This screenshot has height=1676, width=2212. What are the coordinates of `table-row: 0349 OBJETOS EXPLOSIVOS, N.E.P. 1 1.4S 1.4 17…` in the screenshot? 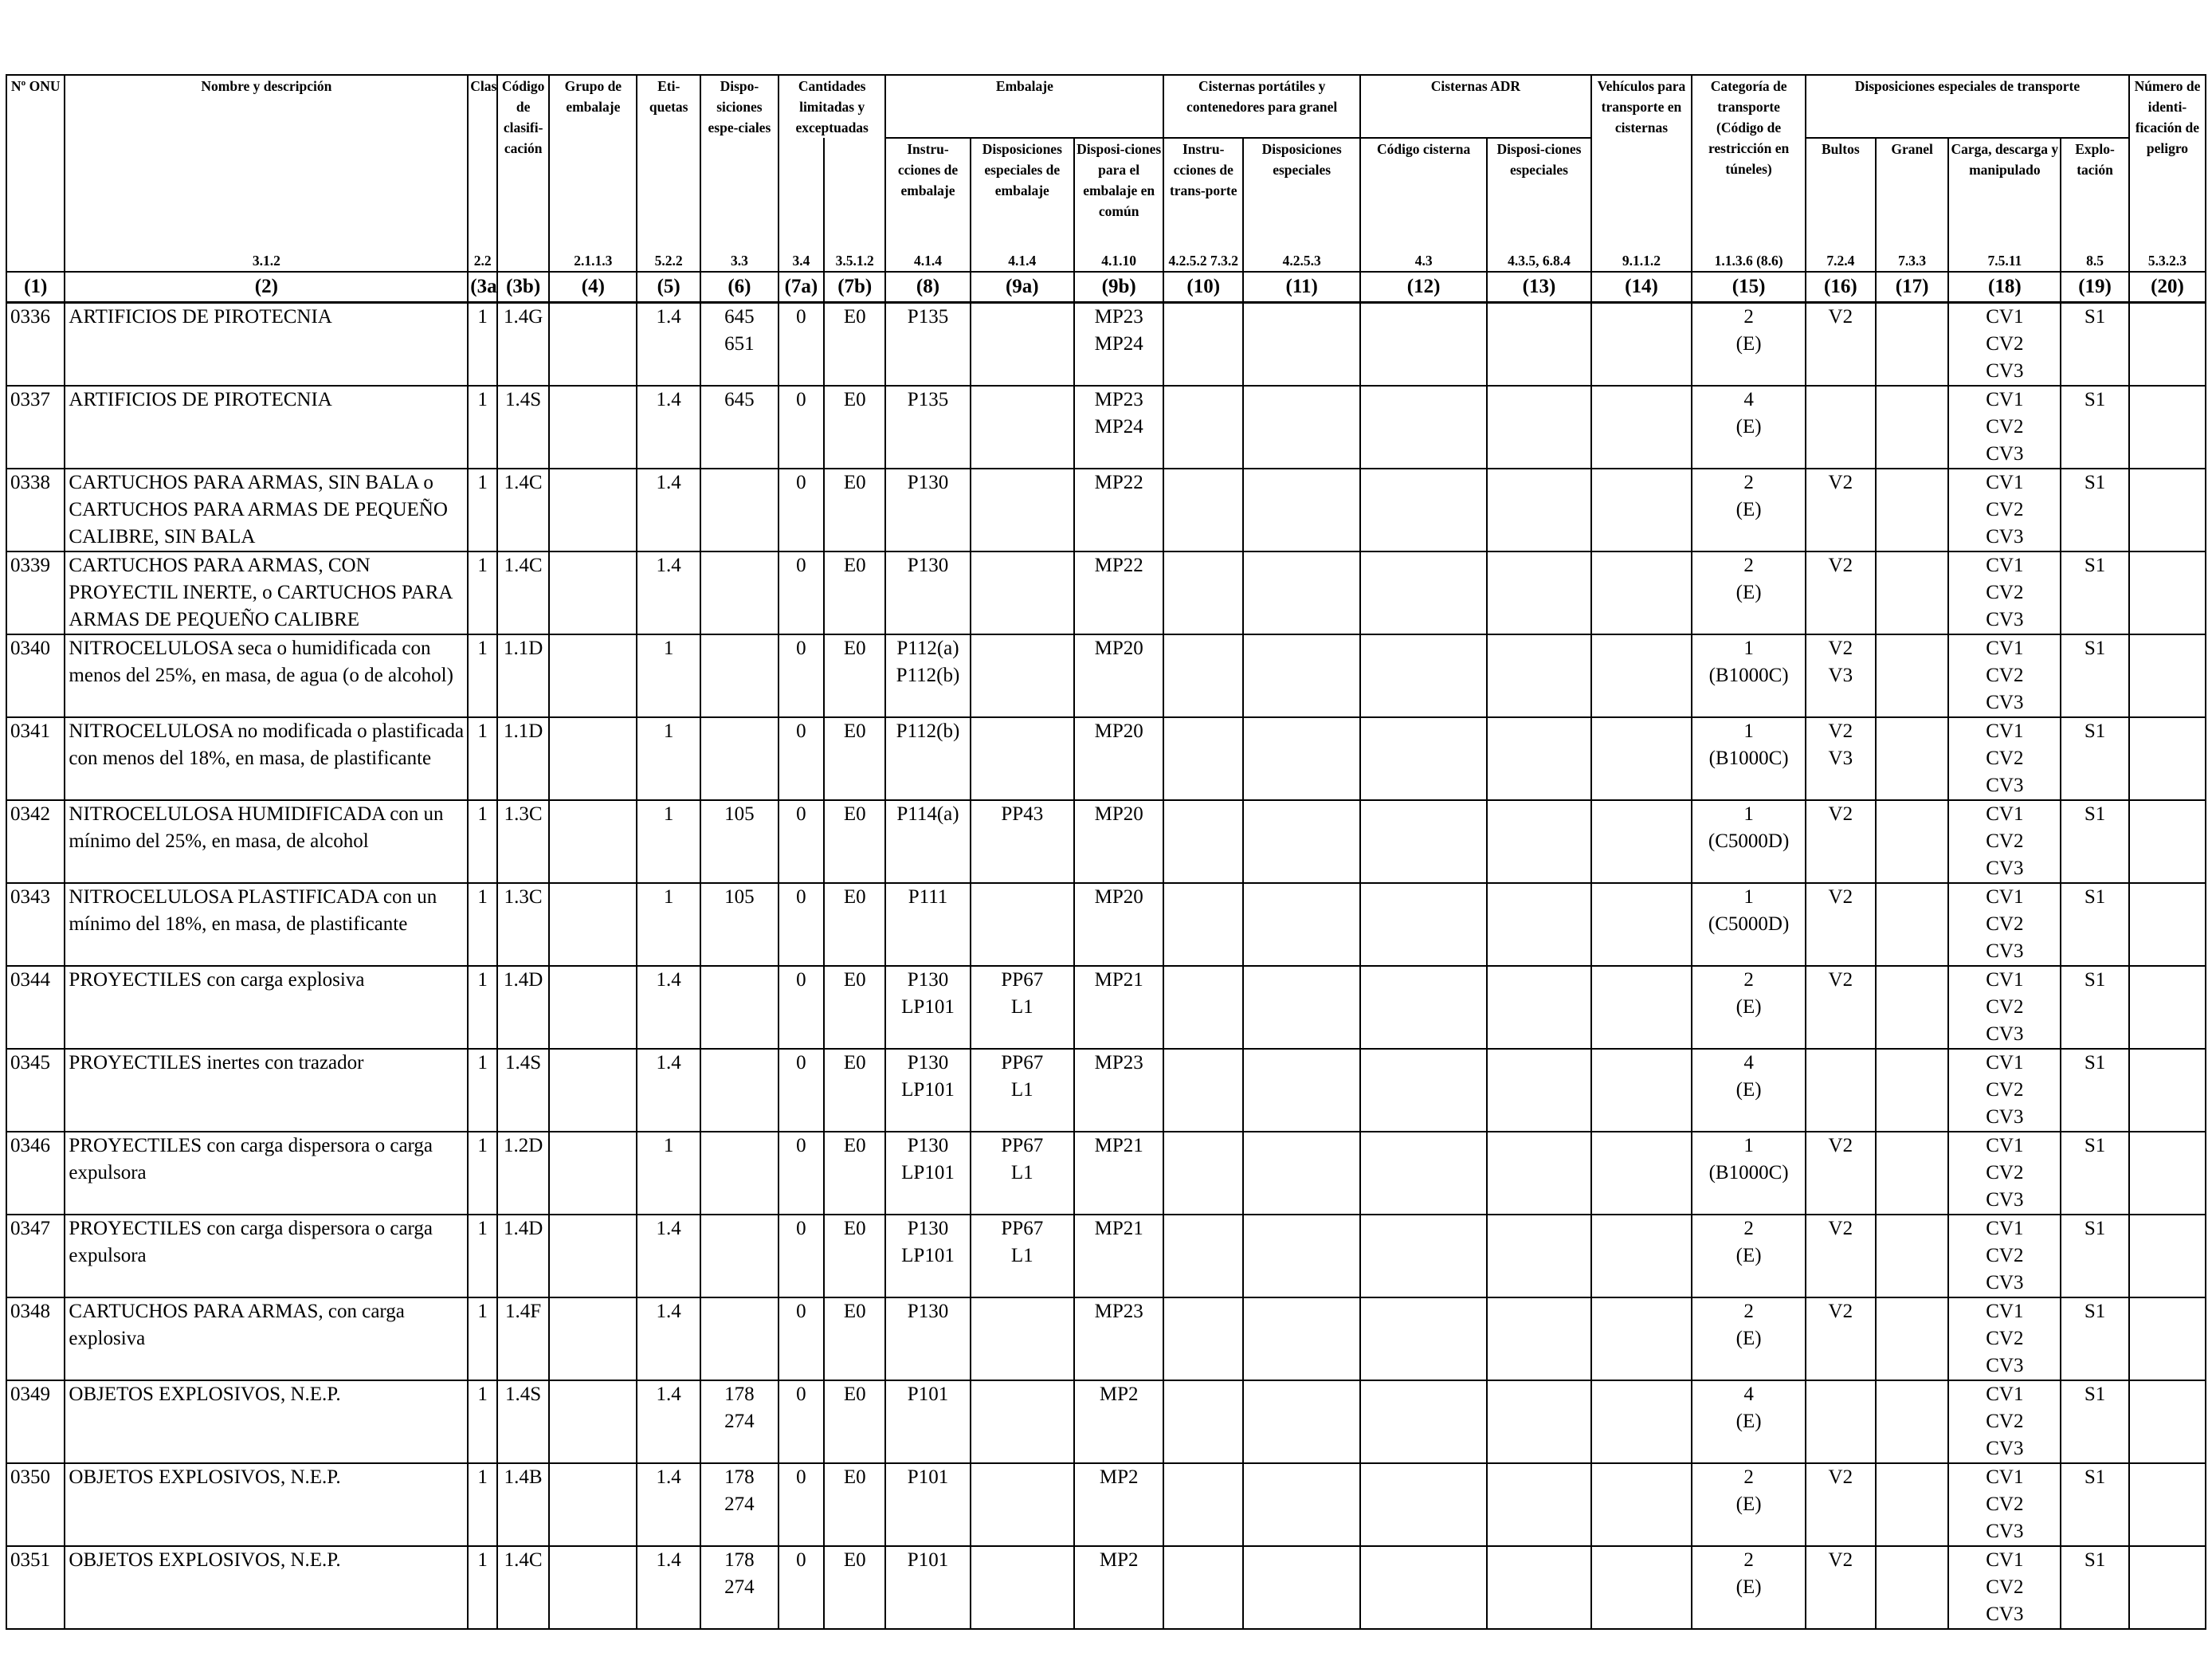 It's located at (1106, 1422).